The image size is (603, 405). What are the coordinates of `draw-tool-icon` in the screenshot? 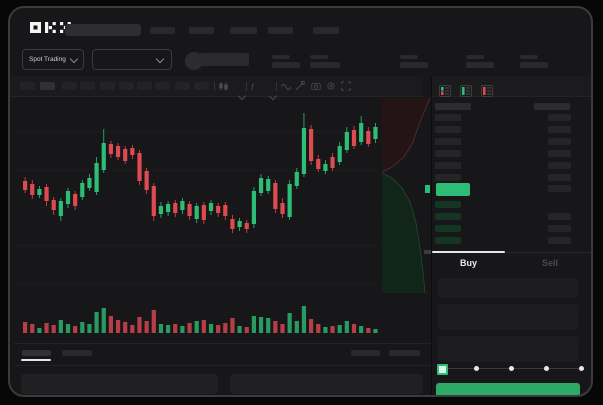 It's located at (300, 87).